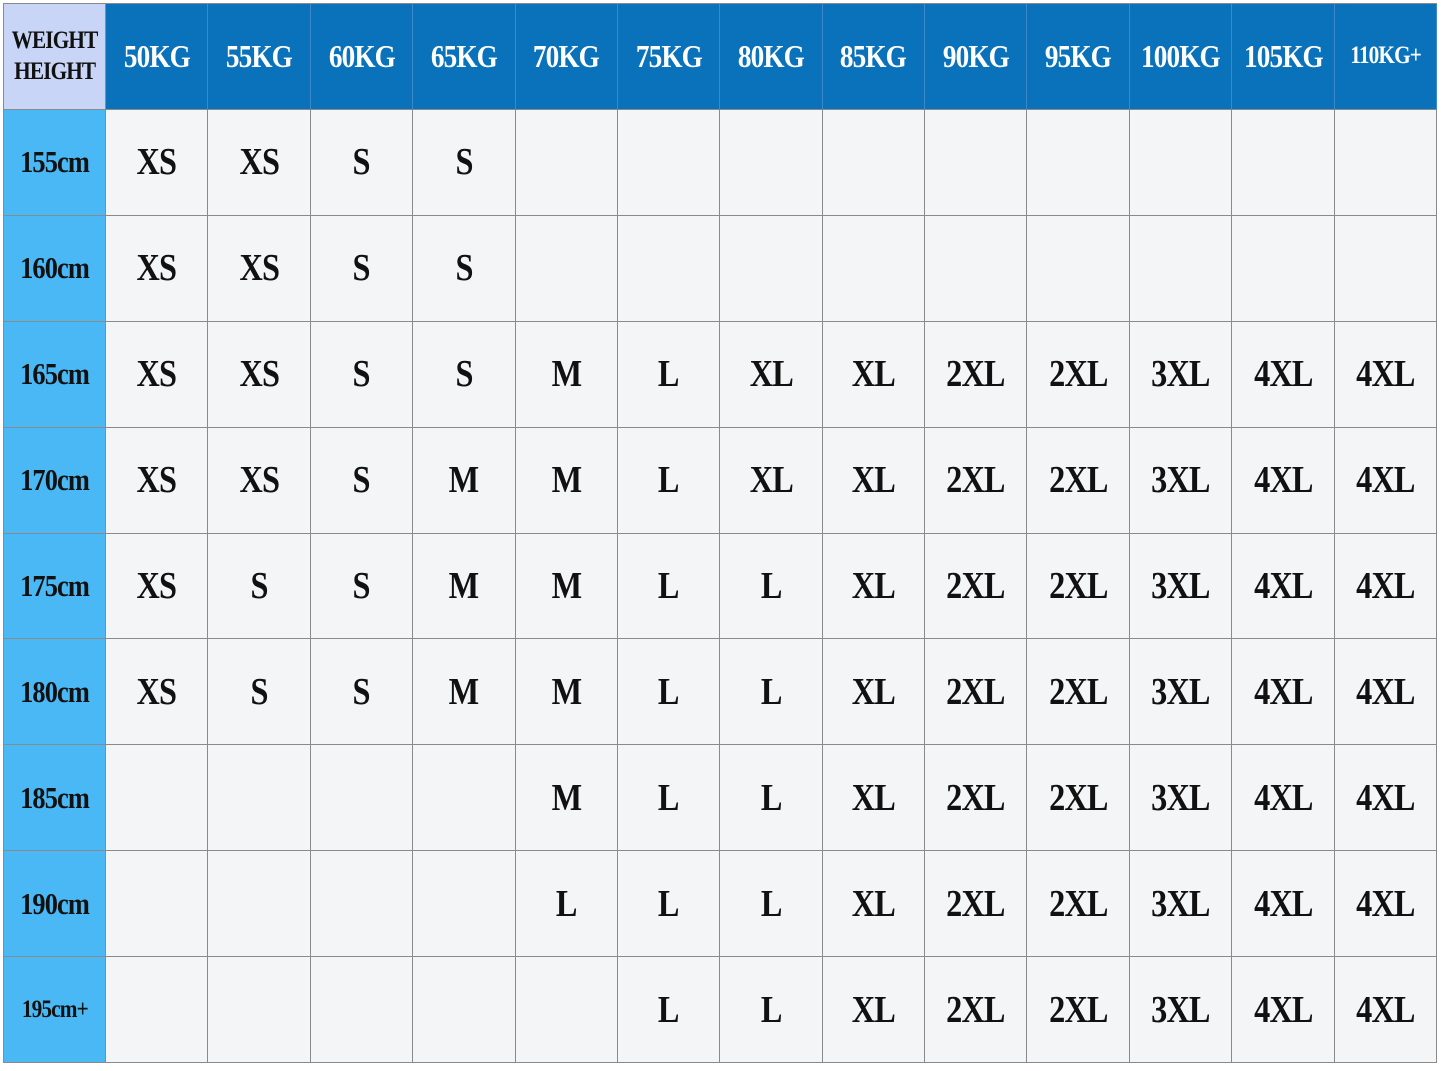 This screenshot has width=1445, height=1071. Describe the element at coordinates (976, 55) in the screenshot. I see `column-header-text: 90KG` at that location.